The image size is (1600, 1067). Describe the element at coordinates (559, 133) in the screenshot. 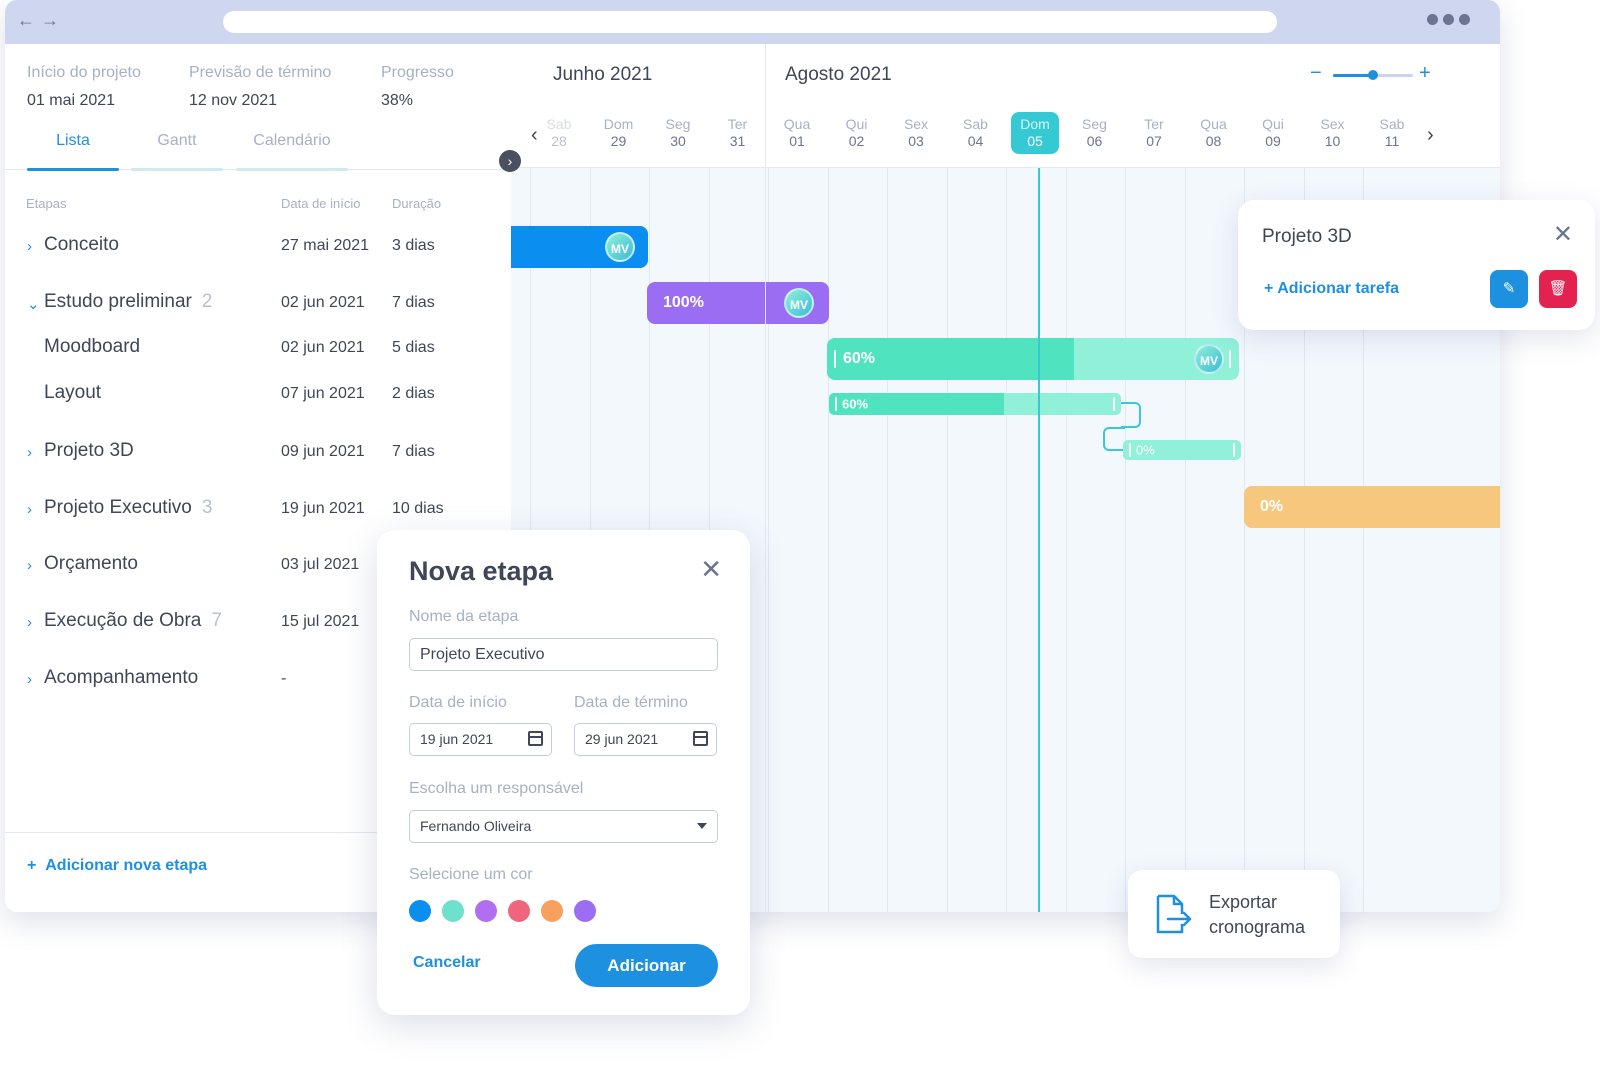

I see `day-header: Sab 28` at that location.